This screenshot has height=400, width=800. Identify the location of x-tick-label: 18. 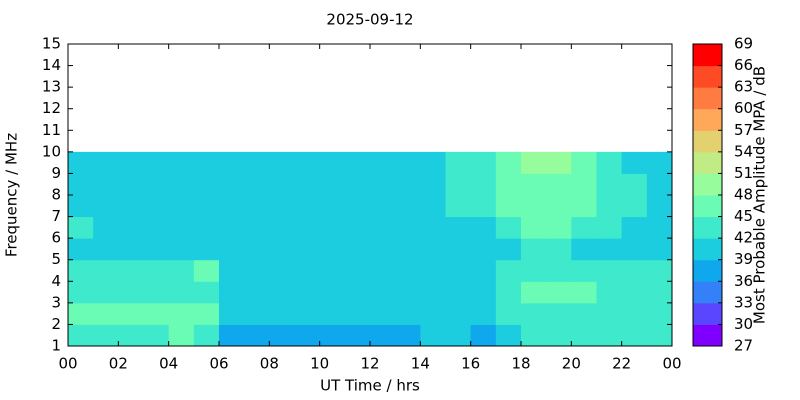
(520, 364).